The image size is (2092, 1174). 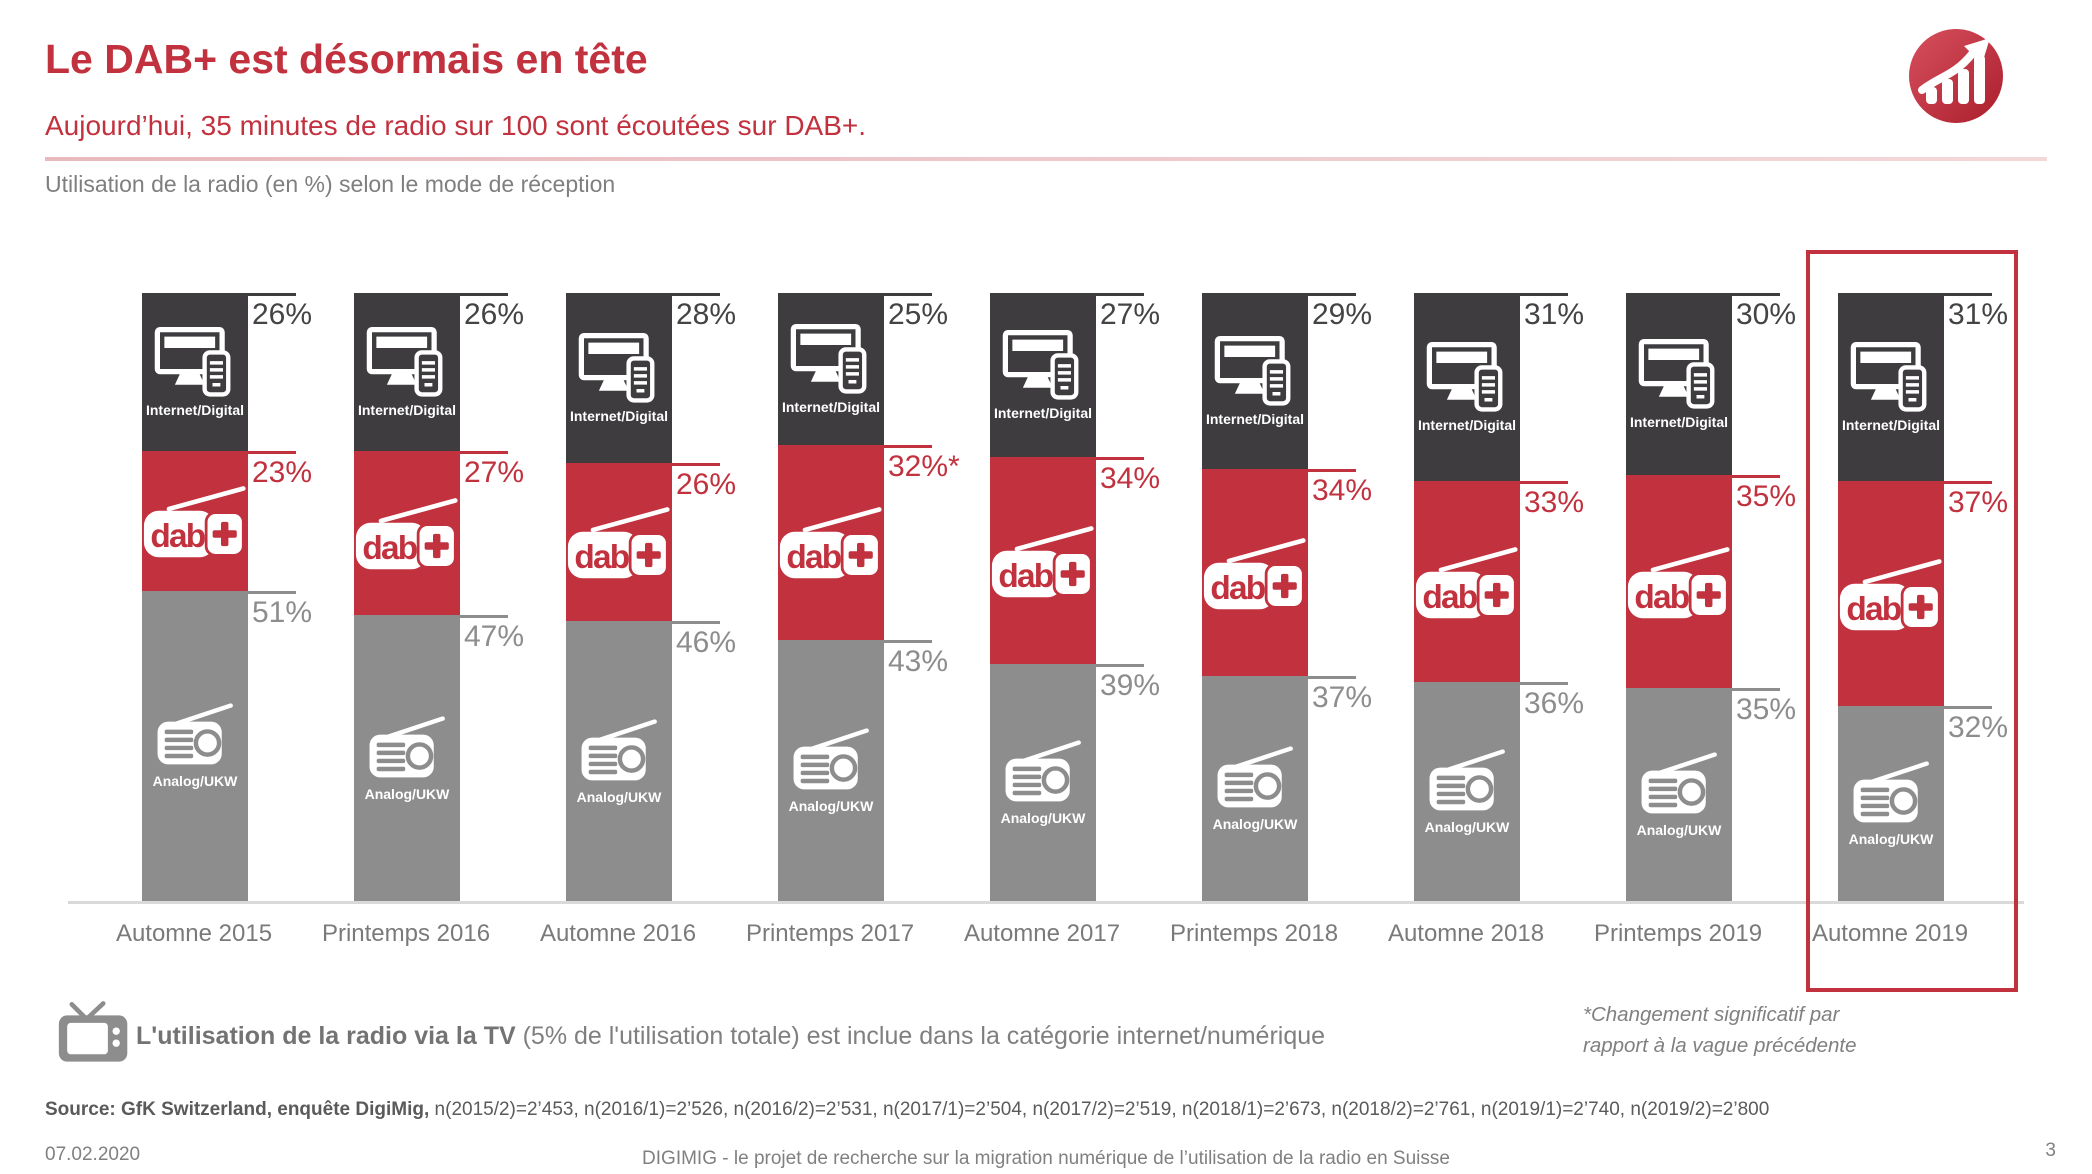 I want to click on page-title: Le DAB+ est désormais en tête, so click(x=346, y=59).